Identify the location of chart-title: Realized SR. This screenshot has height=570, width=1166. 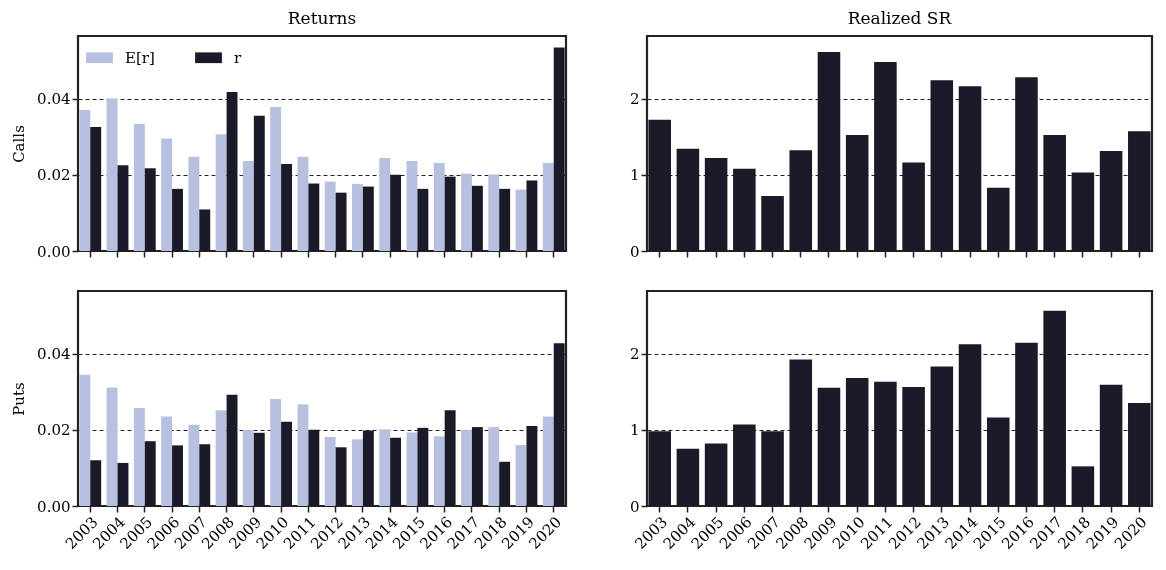
(900, 18).